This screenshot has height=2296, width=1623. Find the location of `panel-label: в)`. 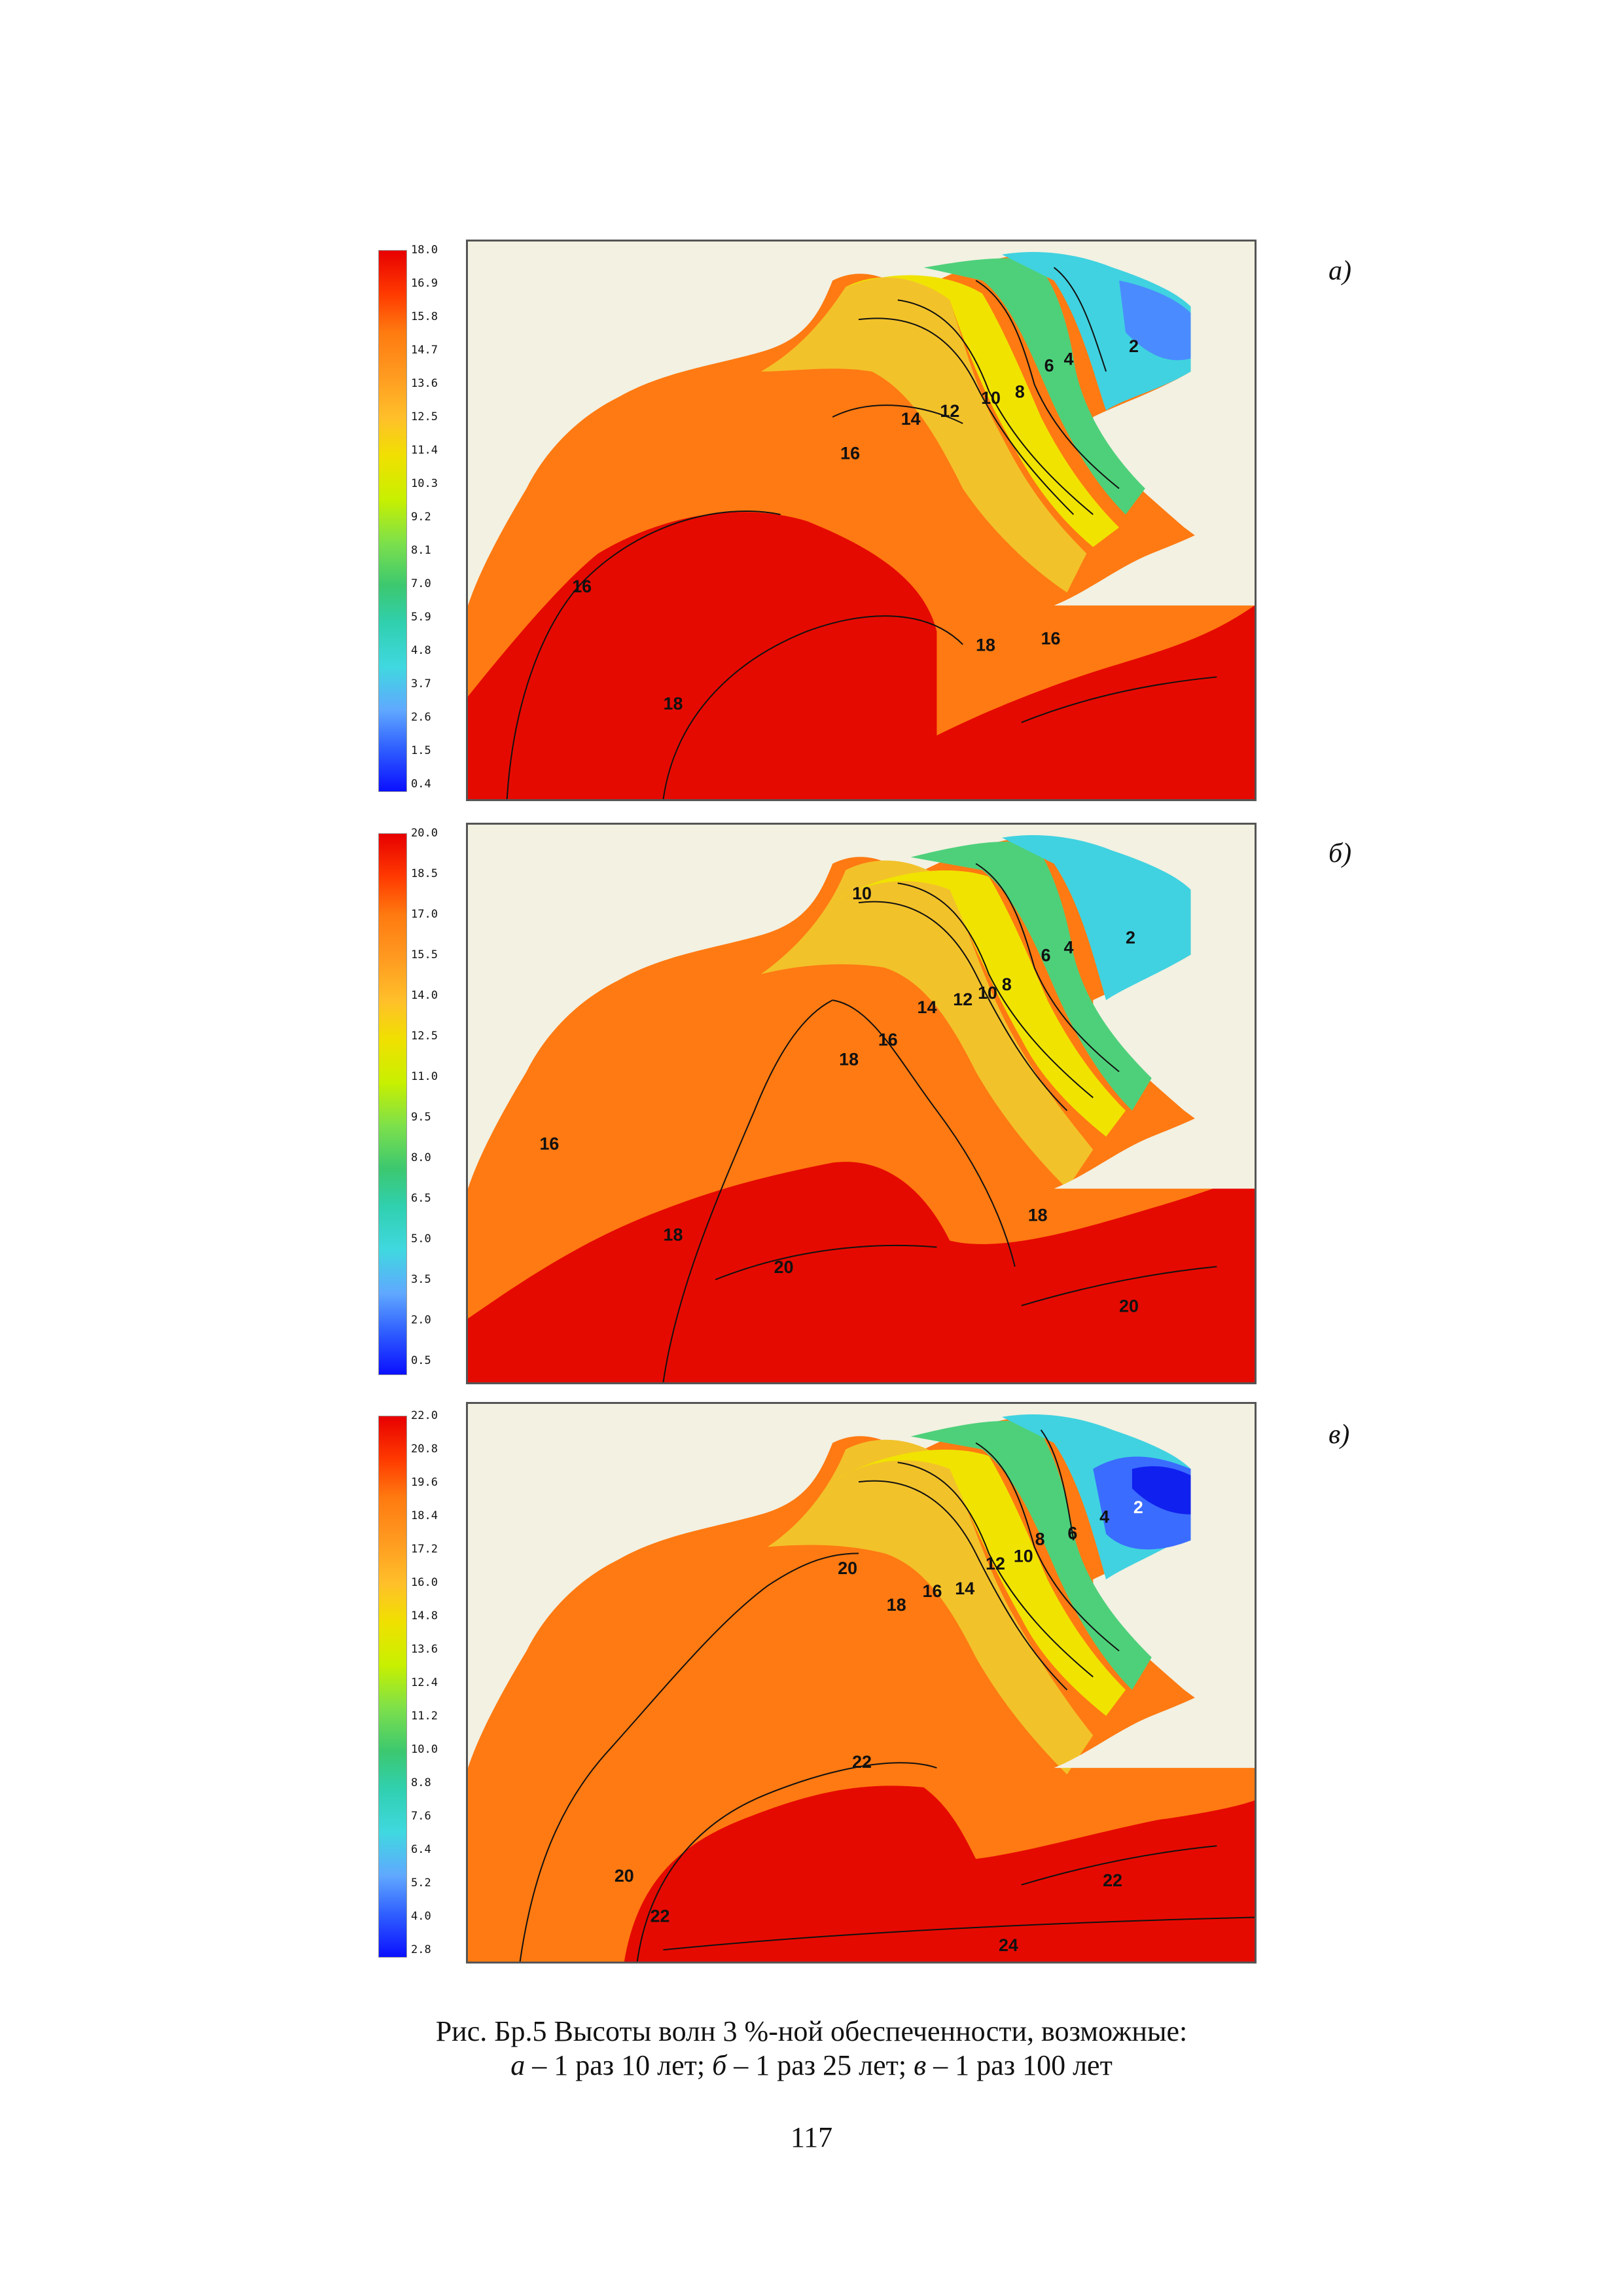

panel-label: в) is located at coordinates (1339, 1435).